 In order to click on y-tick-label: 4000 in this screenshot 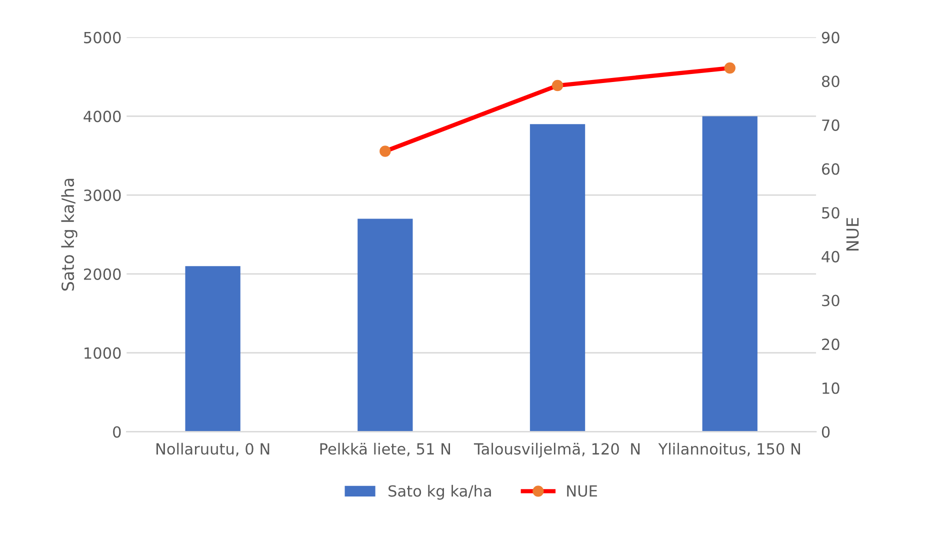, I will do `click(102, 116)`.